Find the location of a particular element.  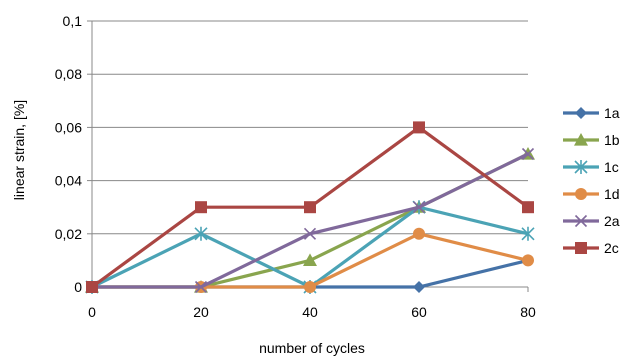

x-tick-label: 20 is located at coordinates (201, 312).